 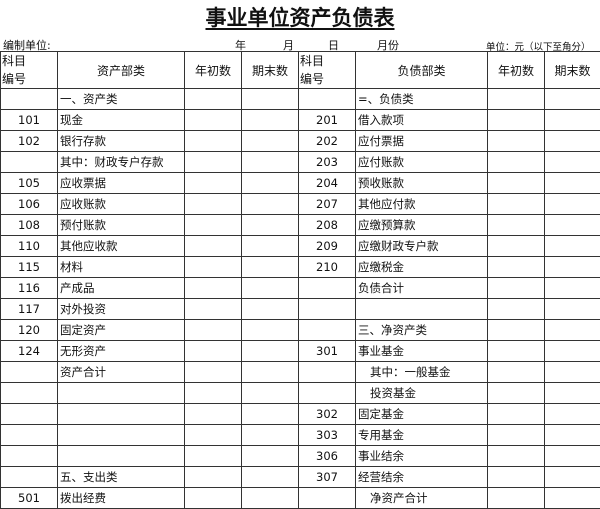 What do you see at coordinates (29, 498) in the screenshot?
I see `left-code: 501` at bounding box center [29, 498].